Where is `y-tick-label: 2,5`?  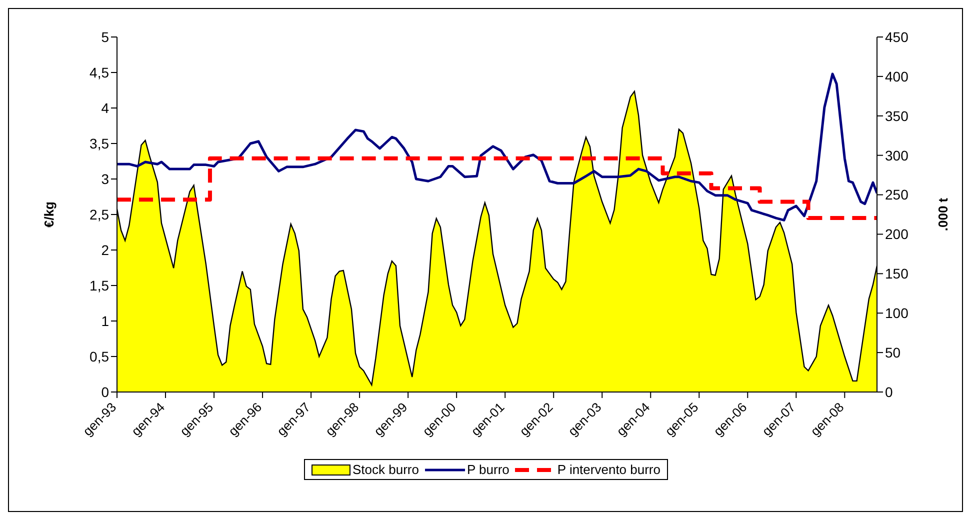 y-tick-label: 2,5 is located at coordinates (100, 214).